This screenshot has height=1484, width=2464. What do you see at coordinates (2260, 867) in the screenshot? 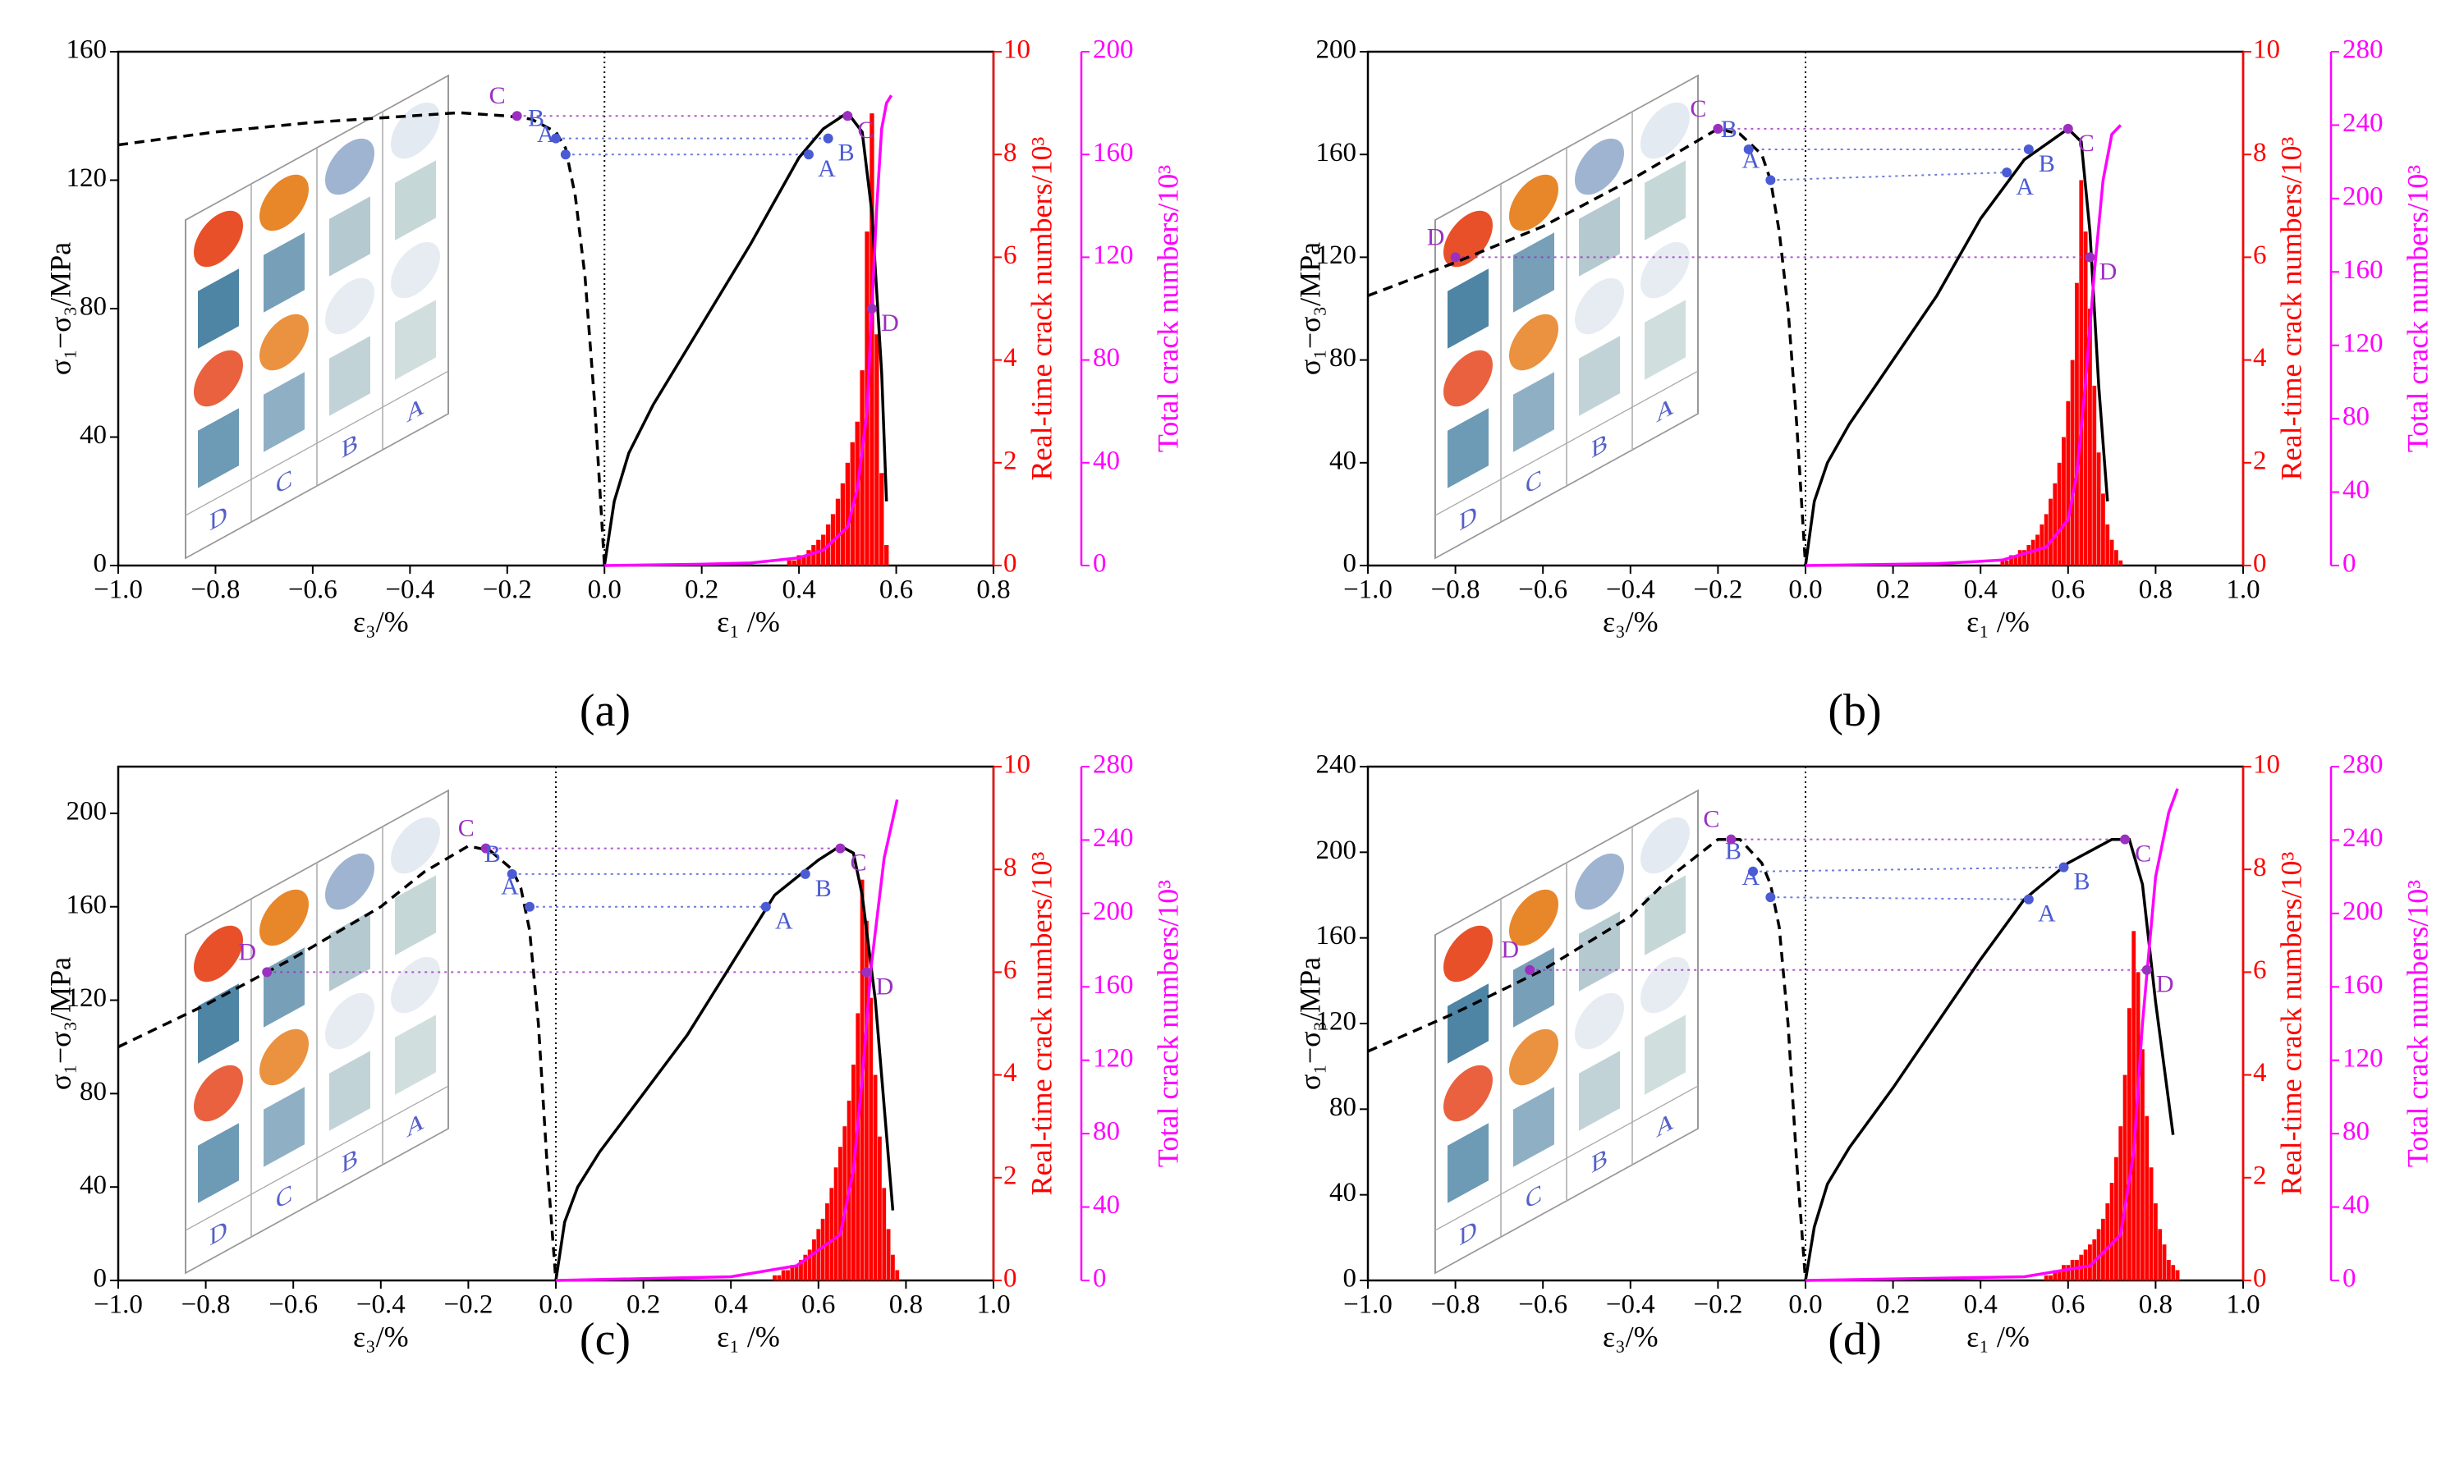
I see `y2-tick-label: 8` at bounding box center [2260, 867].